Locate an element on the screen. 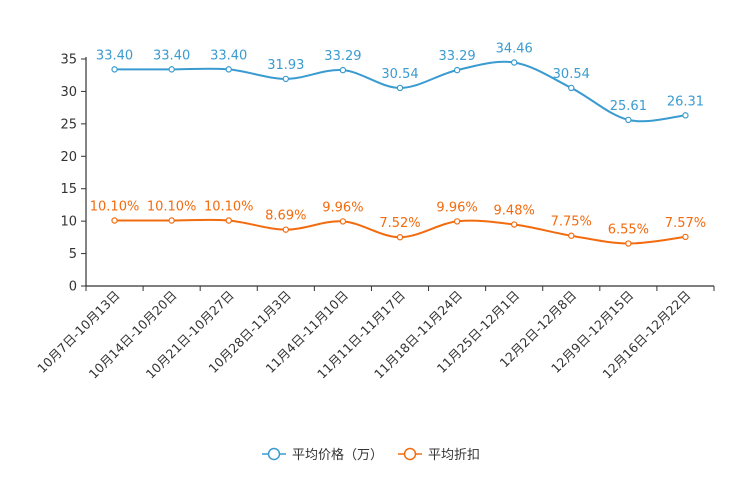 This screenshot has width=744, height=500. legend-label: 平均折扣 is located at coordinates (454, 455).